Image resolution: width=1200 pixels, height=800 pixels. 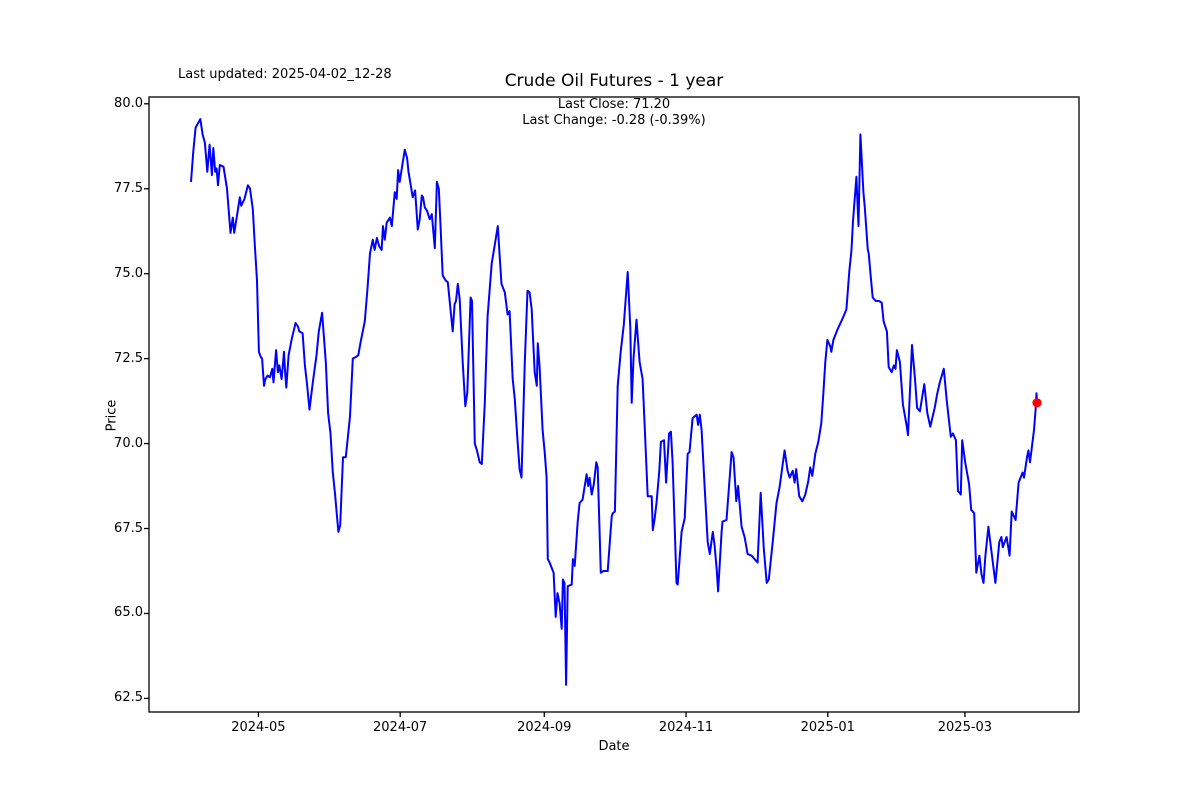 I want to click on y-tick-label: 65.0, so click(x=128, y=613).